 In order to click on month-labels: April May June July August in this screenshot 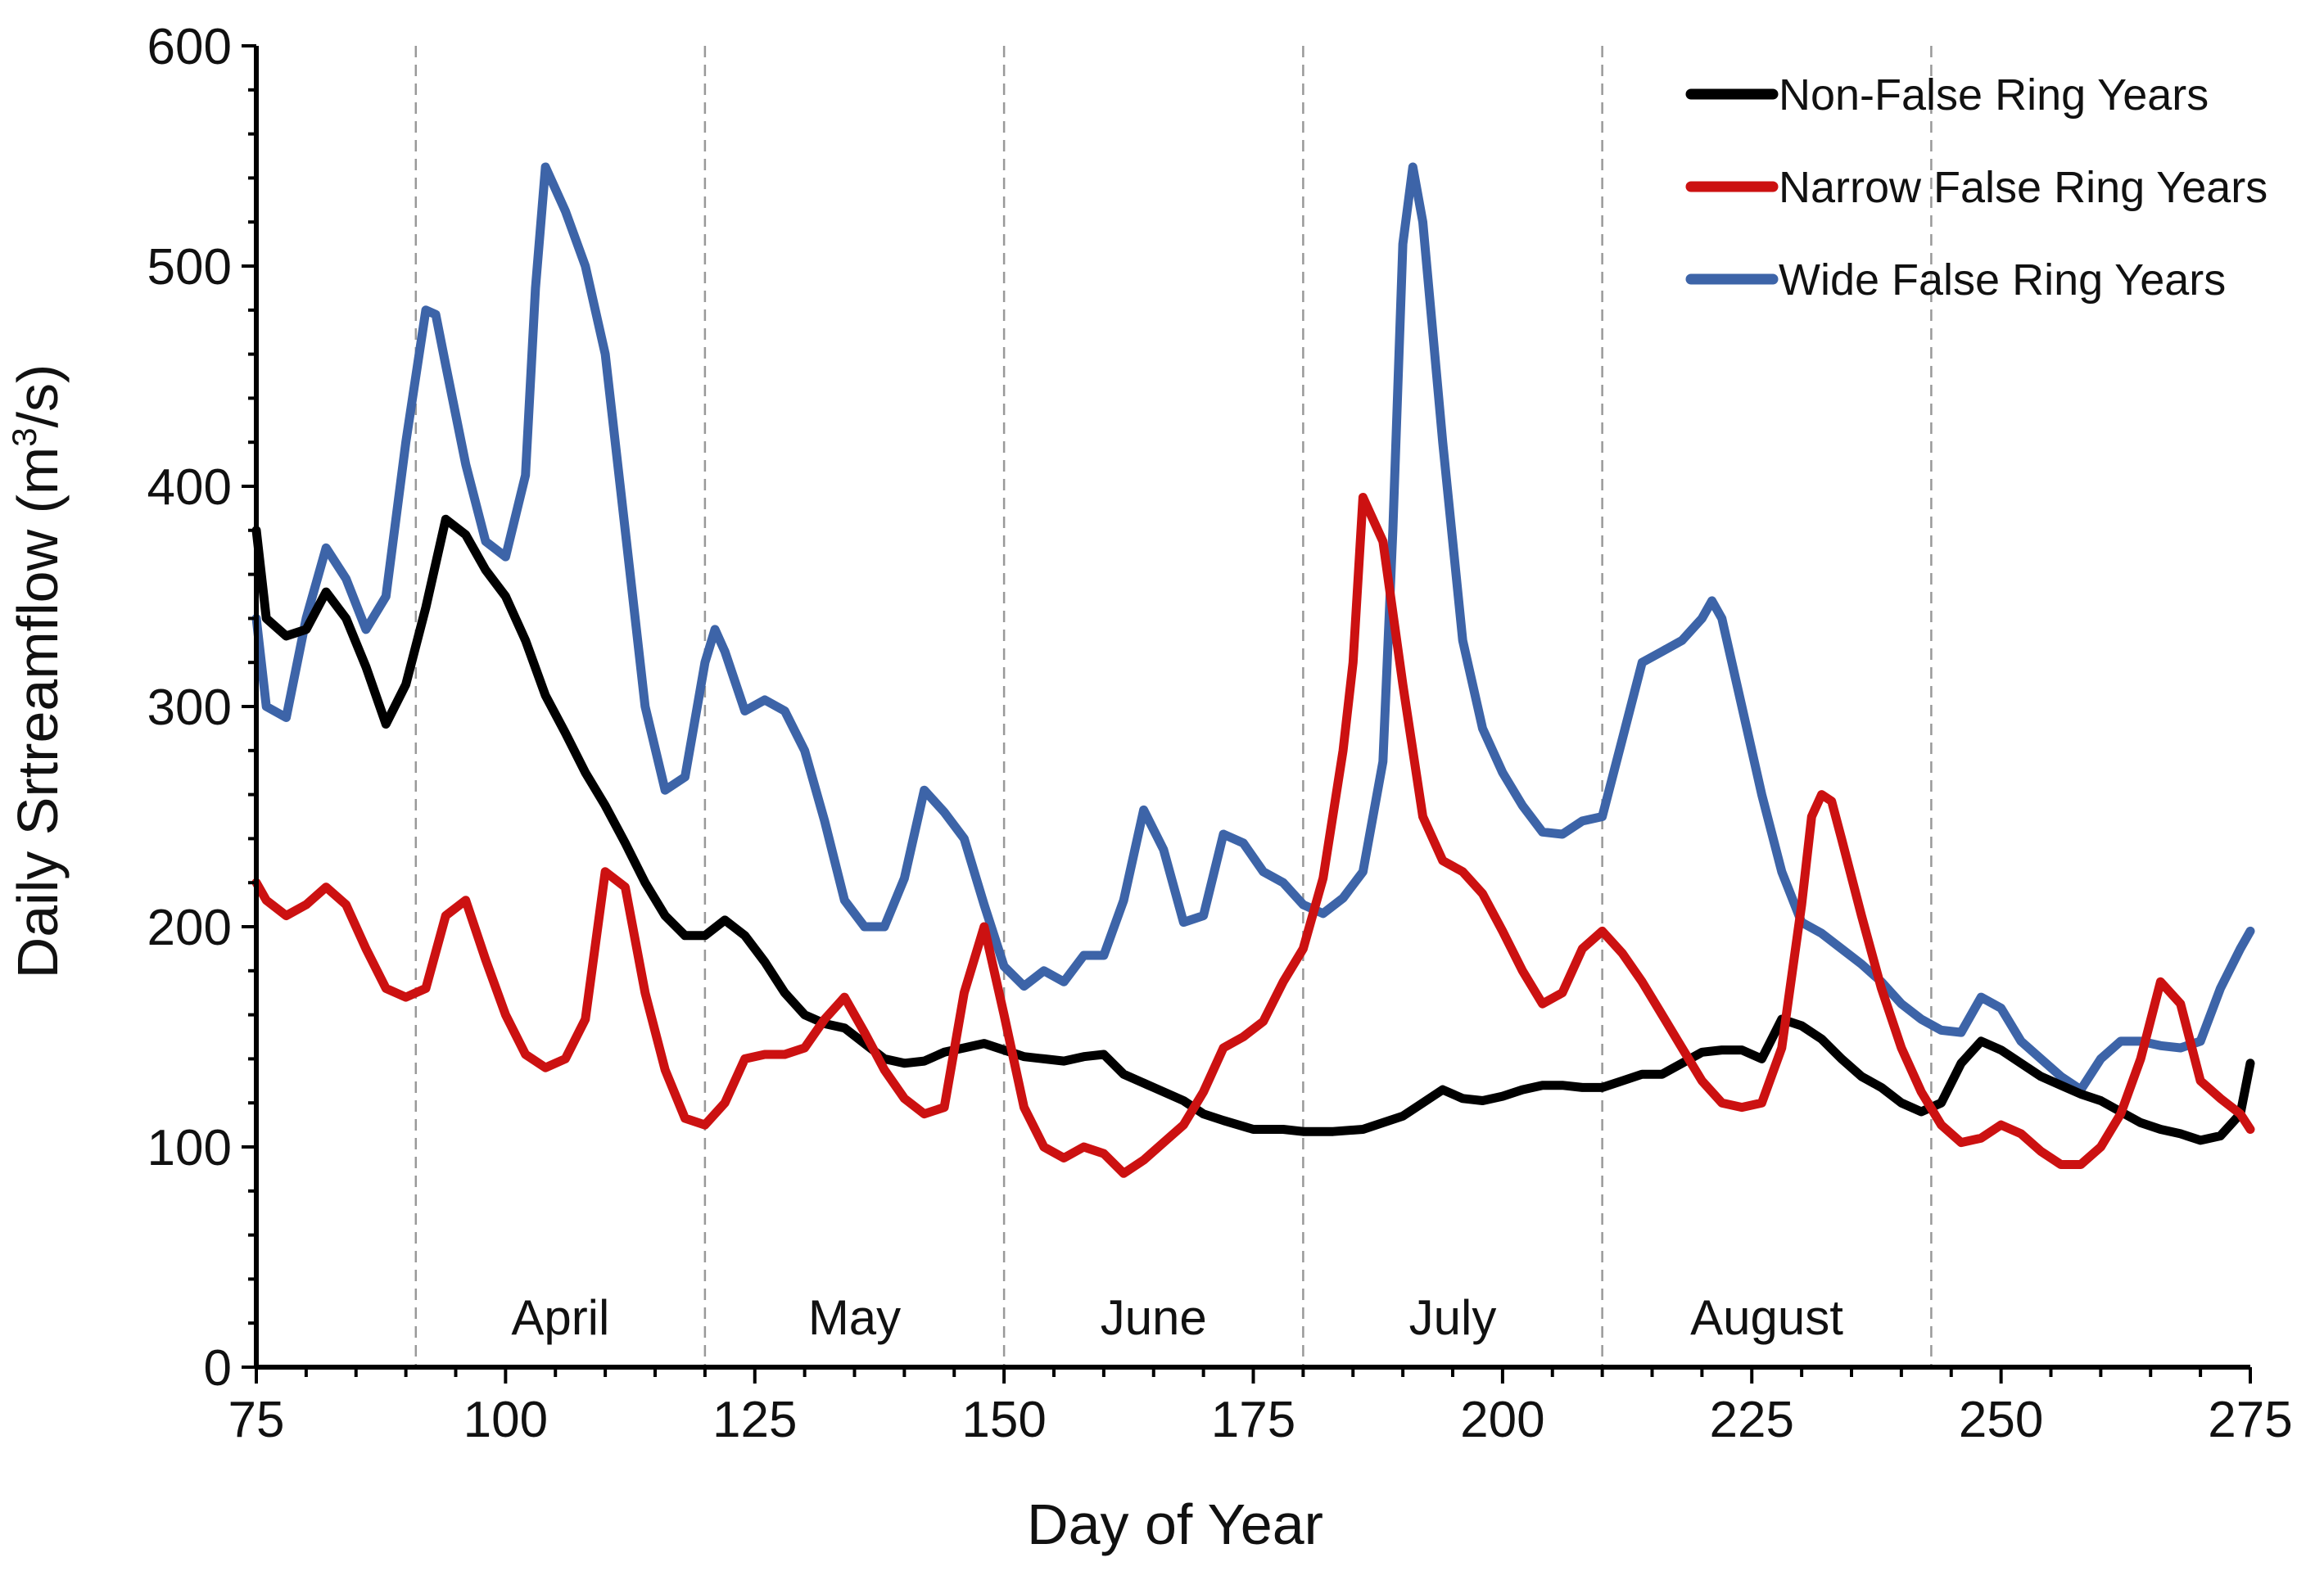, I will do `click(1177, 1317)`.